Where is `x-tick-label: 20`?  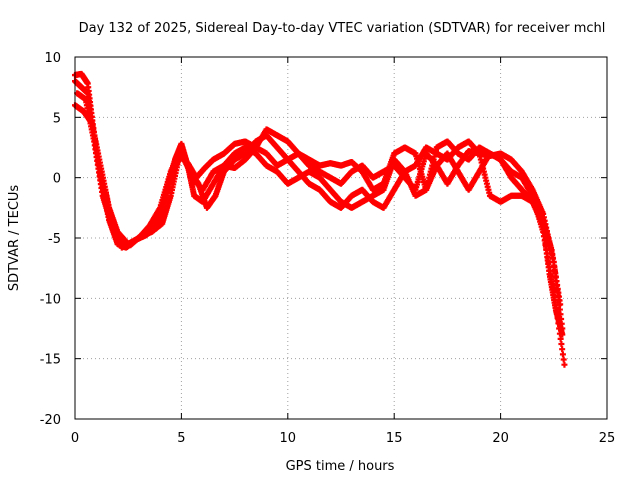 x-tick-label: 20 is located at coordinates (500, 438).